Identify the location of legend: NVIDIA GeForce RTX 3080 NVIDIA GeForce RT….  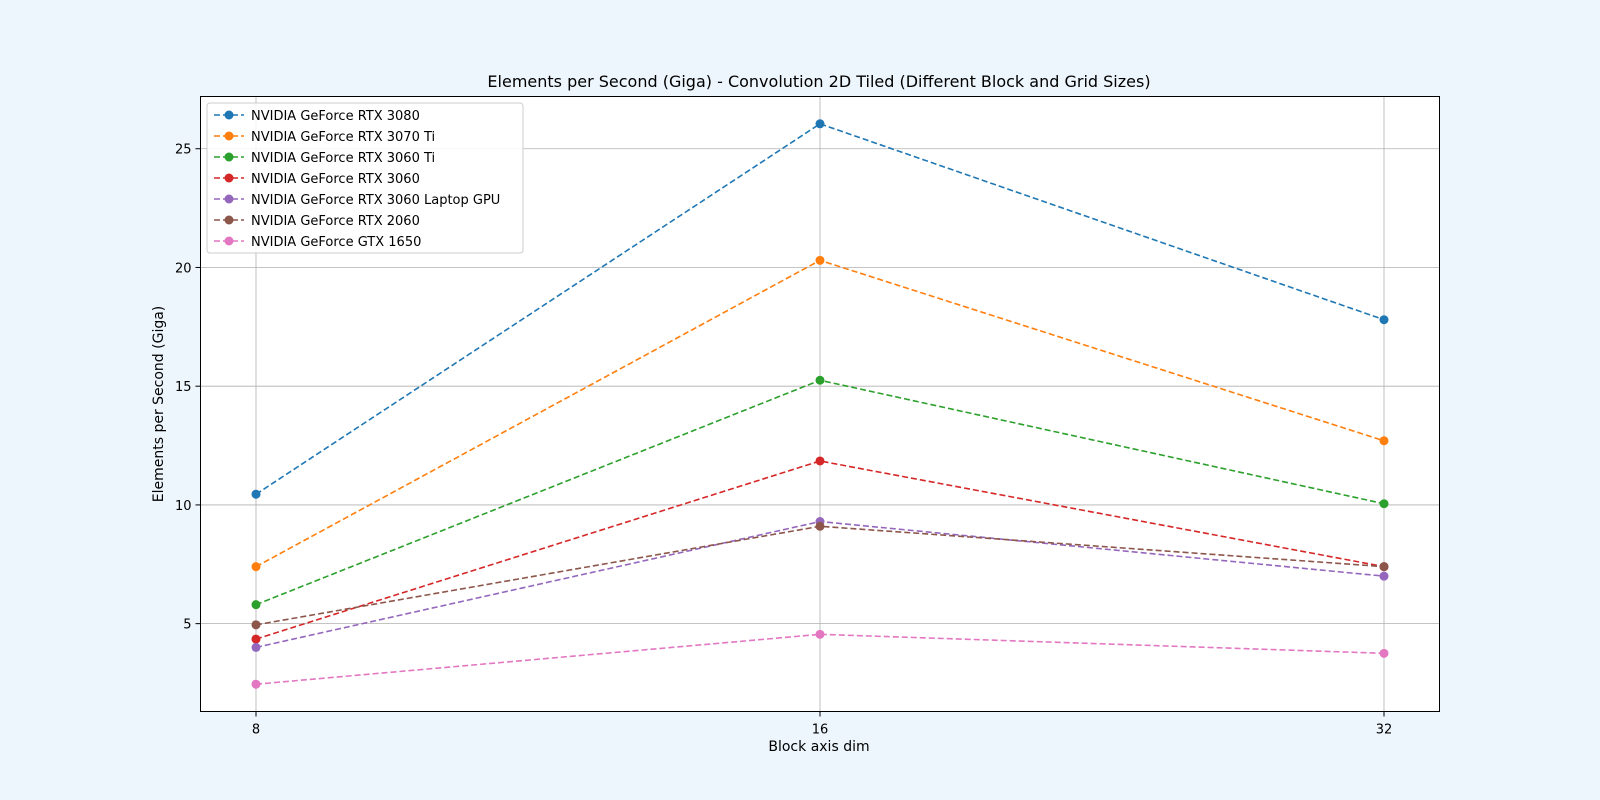
(365, 178).